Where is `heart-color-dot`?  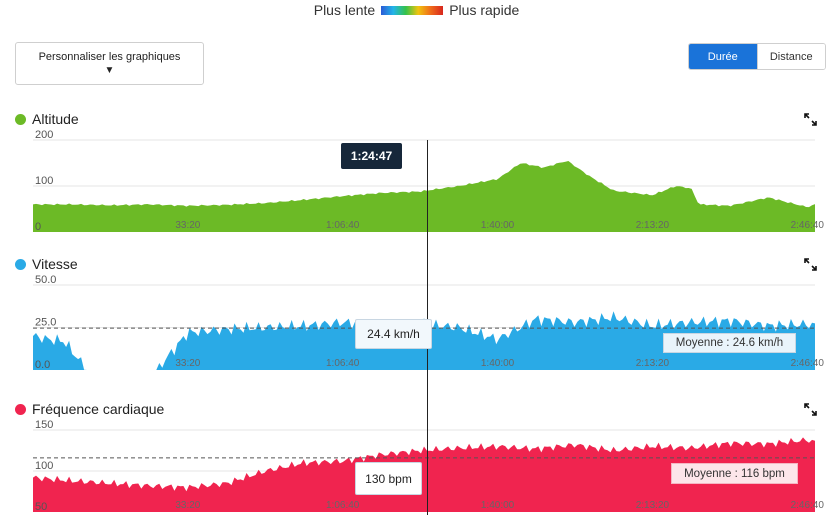 heart-color-dot is located at coordinates (20, 409).